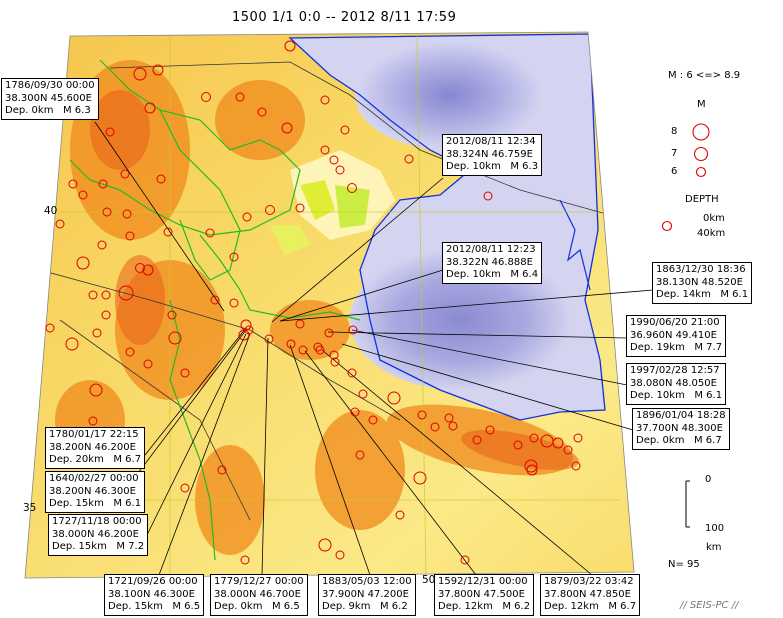  What do you see at coordinates (667, 226) in the screenshot?
I see `legend-depth-circle` at bounding box center [667, 226].